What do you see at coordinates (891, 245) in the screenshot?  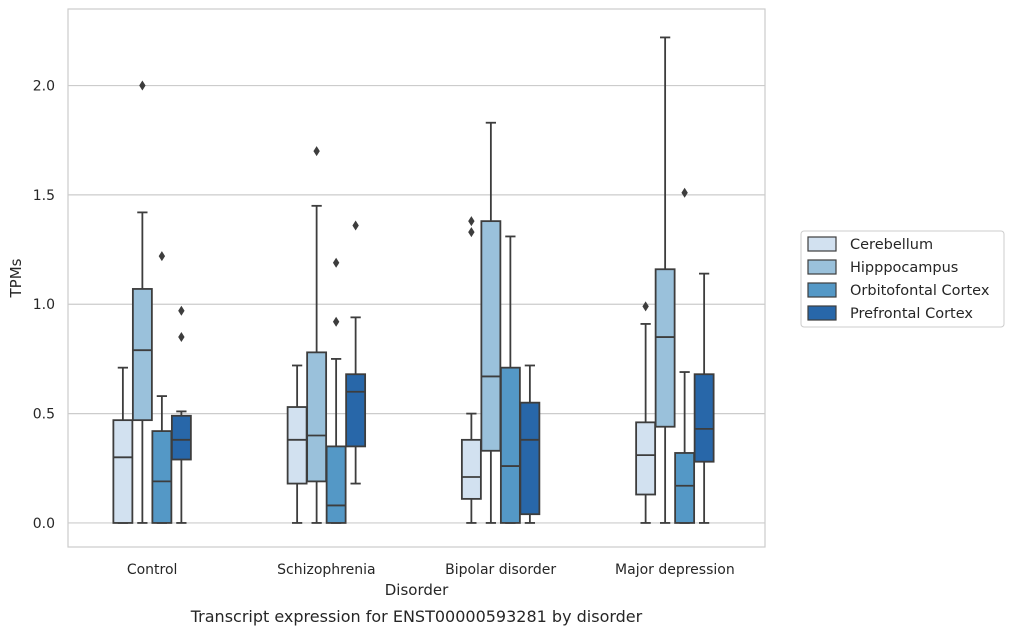 I see `legend-label: Cerebellum` at bounding box center [891, 245].